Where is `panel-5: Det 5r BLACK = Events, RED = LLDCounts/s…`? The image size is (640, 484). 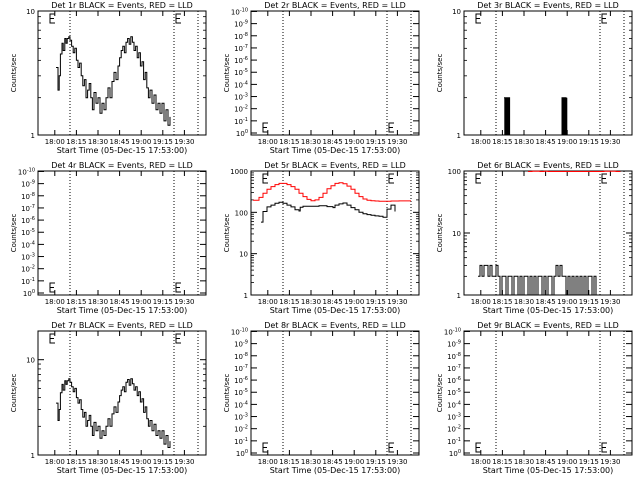 panel-5: Det 5r BLACK = Events, RED = LLDCounts/s… is located at coordinates (321, 238).